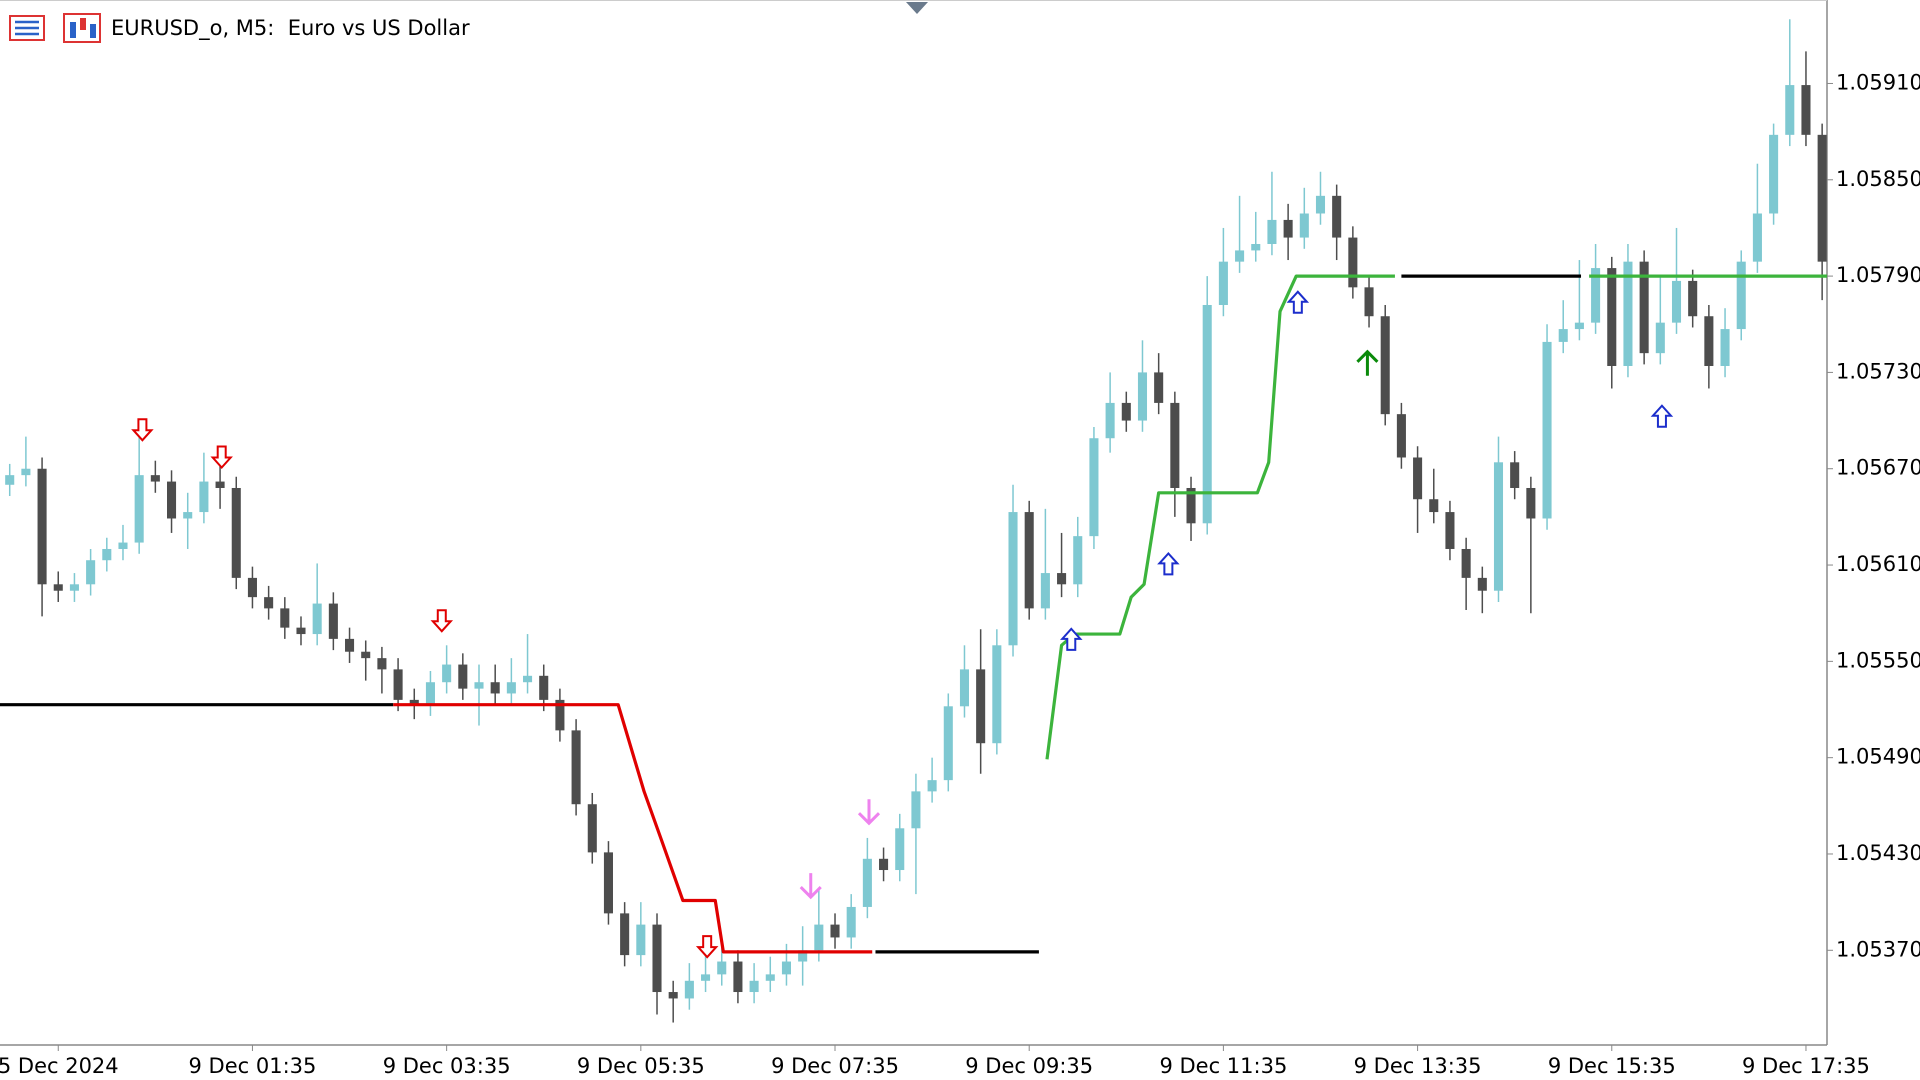  What do you see at coordinates (1878, 468) in the screenshot?
I see `y-tick-label: 1.05670` at bounding box center [1878, 468].